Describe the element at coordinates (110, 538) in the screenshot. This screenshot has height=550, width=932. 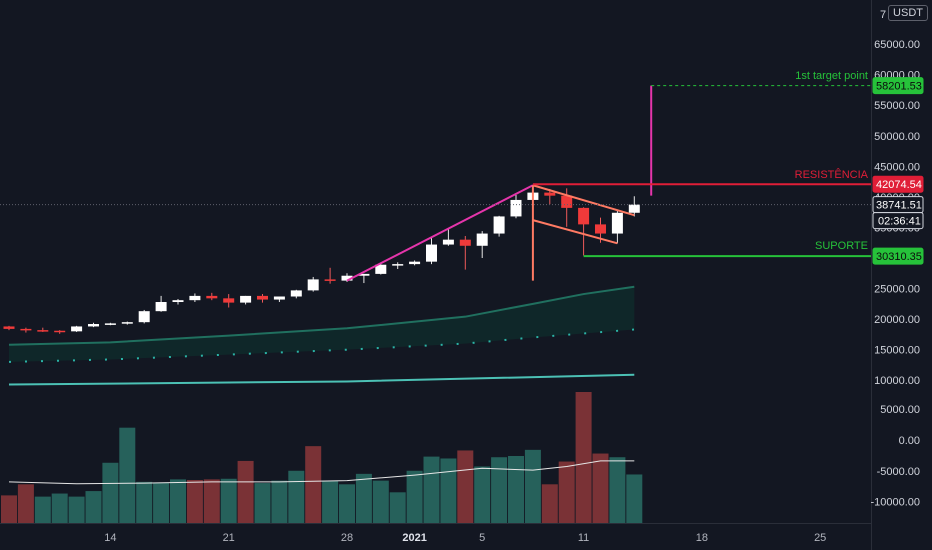
I see `x-tick-label: 14` at that location.